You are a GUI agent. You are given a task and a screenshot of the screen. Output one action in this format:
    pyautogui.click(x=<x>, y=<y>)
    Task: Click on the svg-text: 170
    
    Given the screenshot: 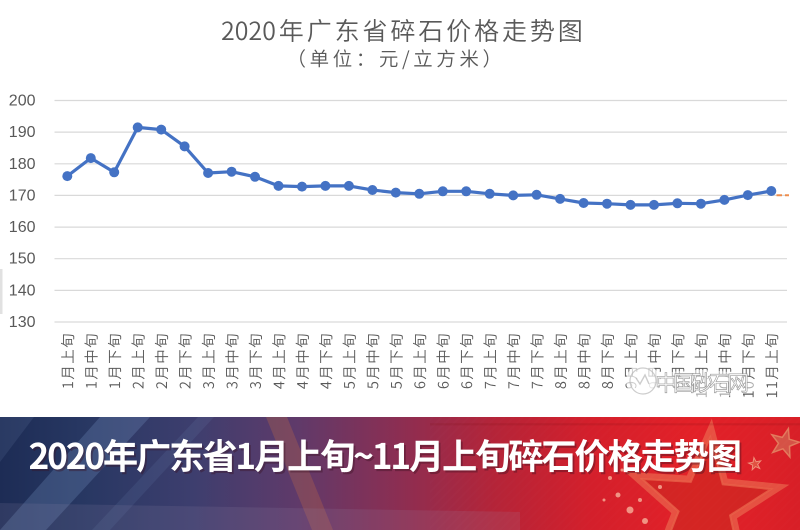 What is the action you would take?
    pyautogui.click(x=22, y=195)
    